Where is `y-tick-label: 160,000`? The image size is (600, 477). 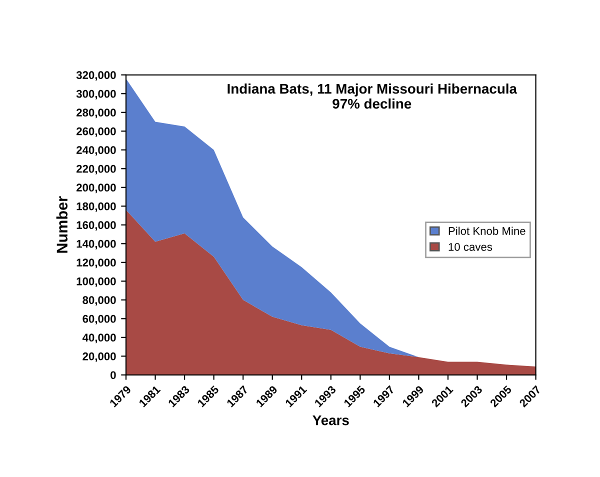 y-tick-label: 160,000 is located at coordinates (96, 226).